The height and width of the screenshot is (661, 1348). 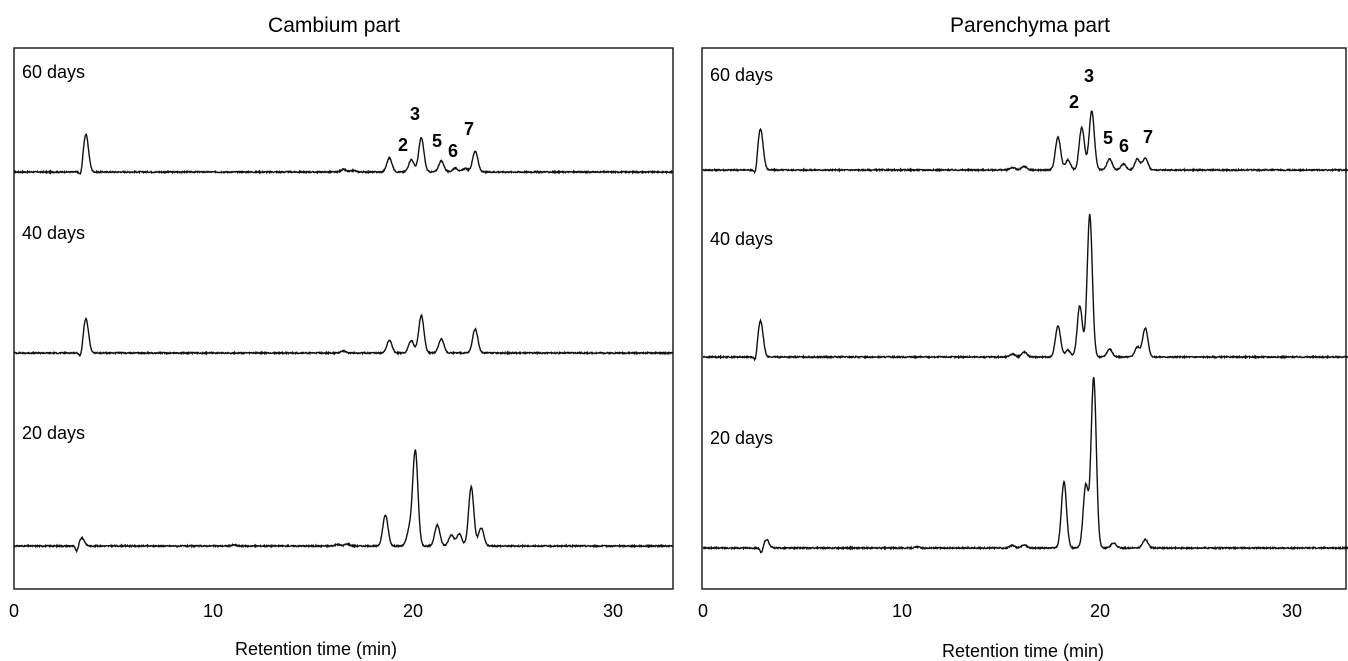 I want to click on panel-title: Cambium part, so click(x=334, y=25).